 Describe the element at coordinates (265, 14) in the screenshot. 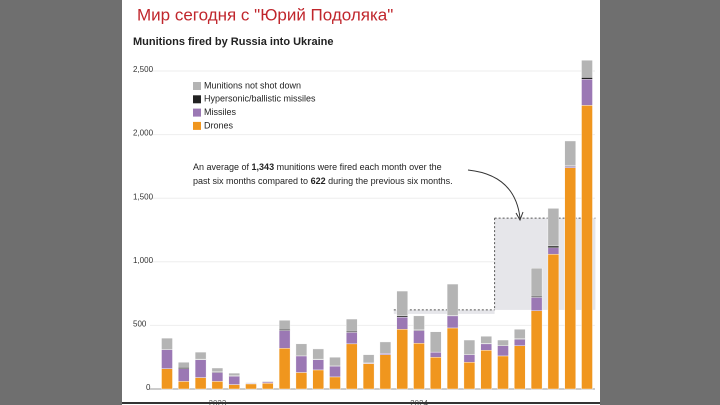

I see `header: Мир сегодня с "Юрий Подоляка"` at that location.